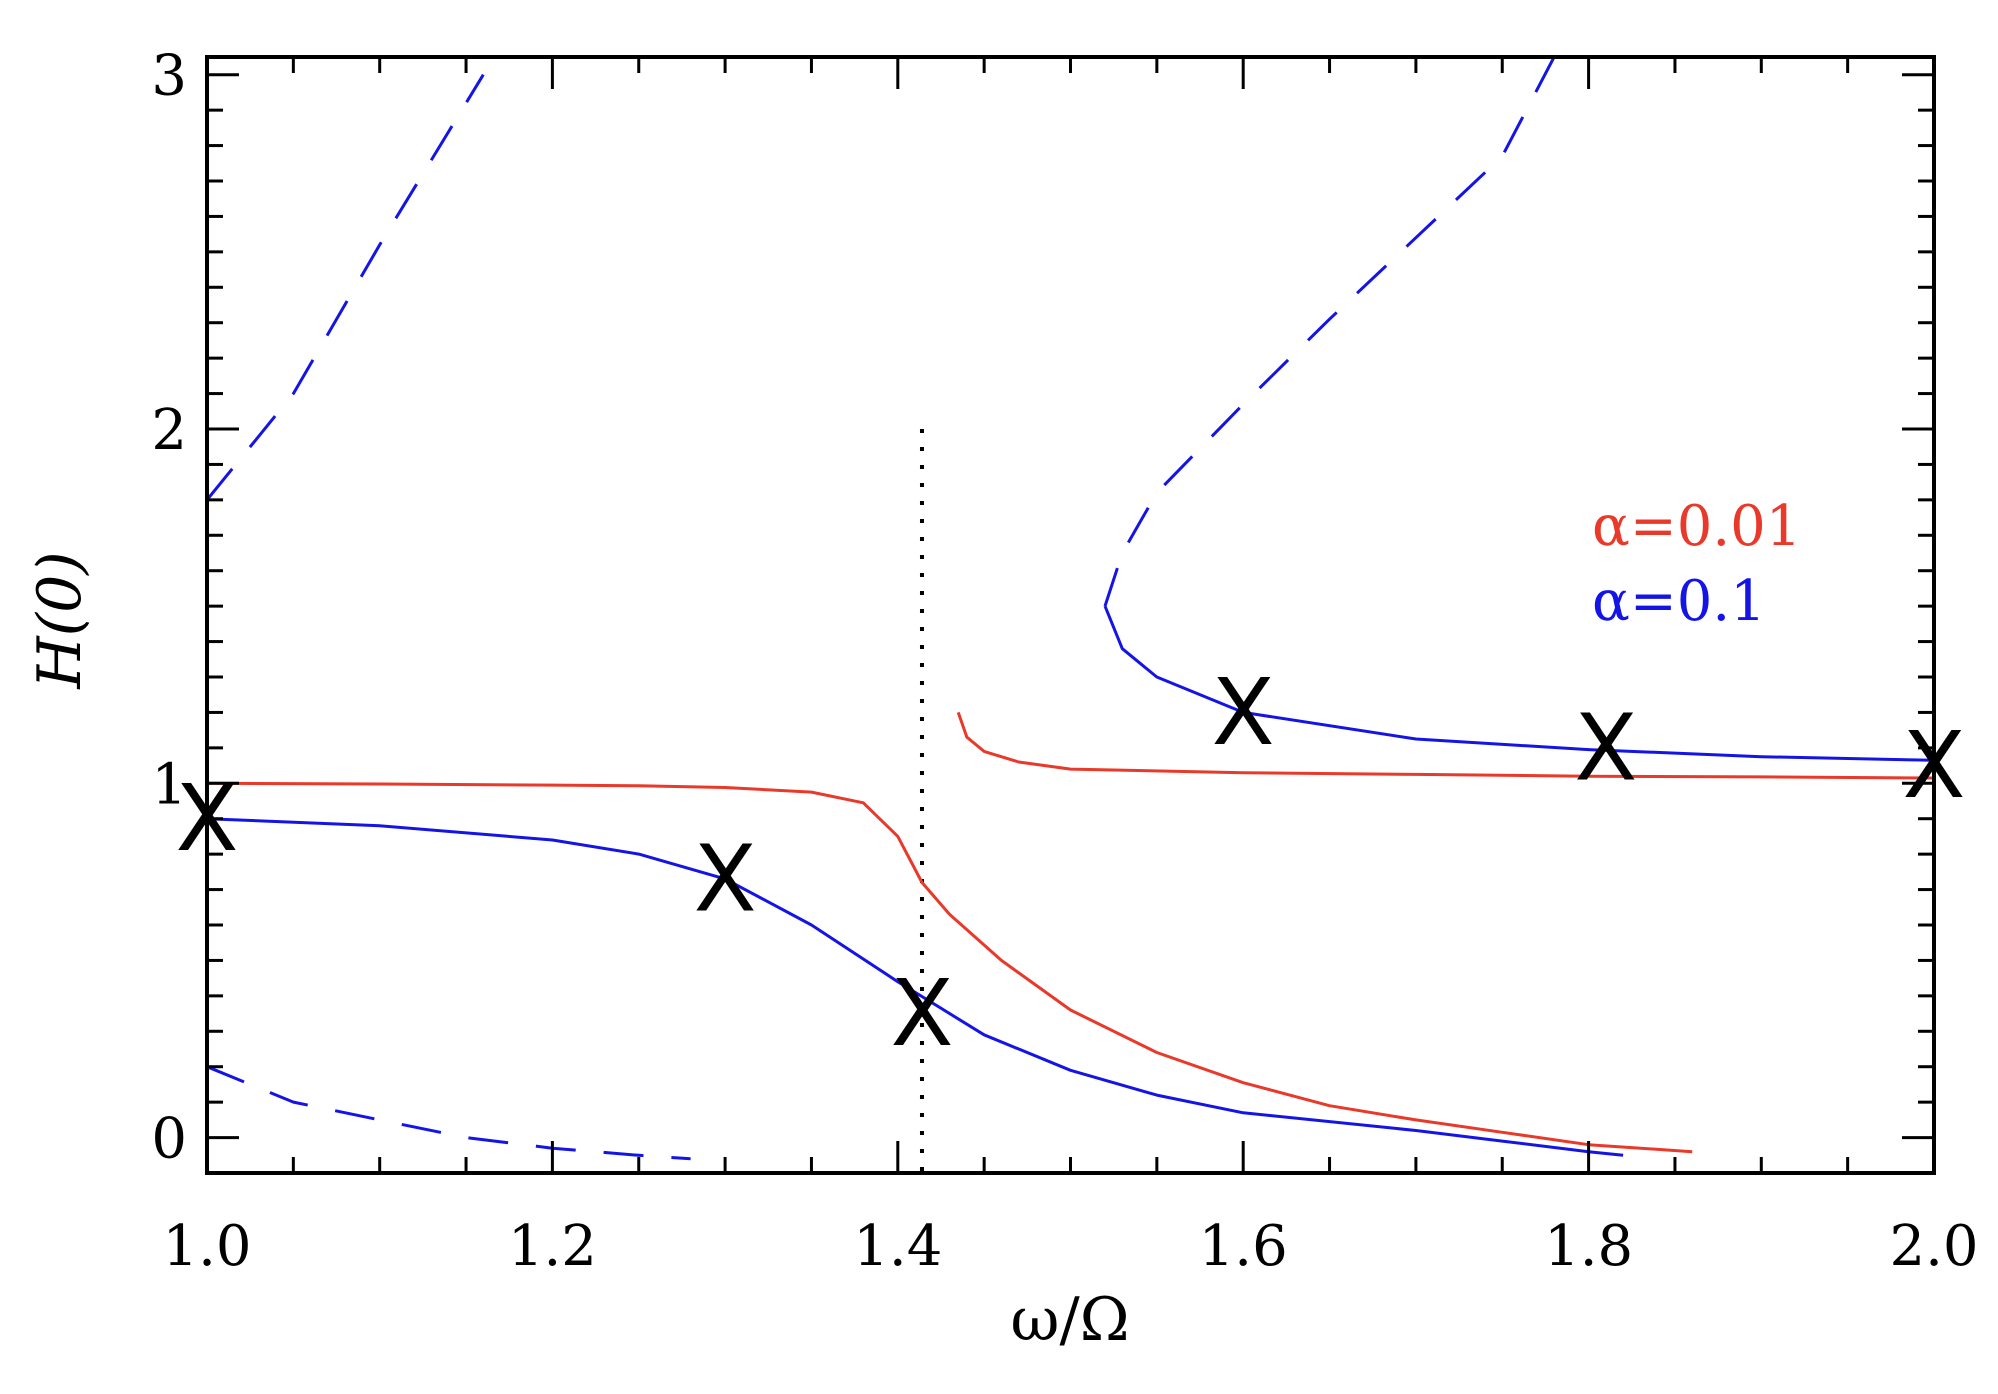  What do you see at coordinates (897, 1246) in the screenshot?
I see `x-tick-label: 1.4` at bounding box center [897, 1246].